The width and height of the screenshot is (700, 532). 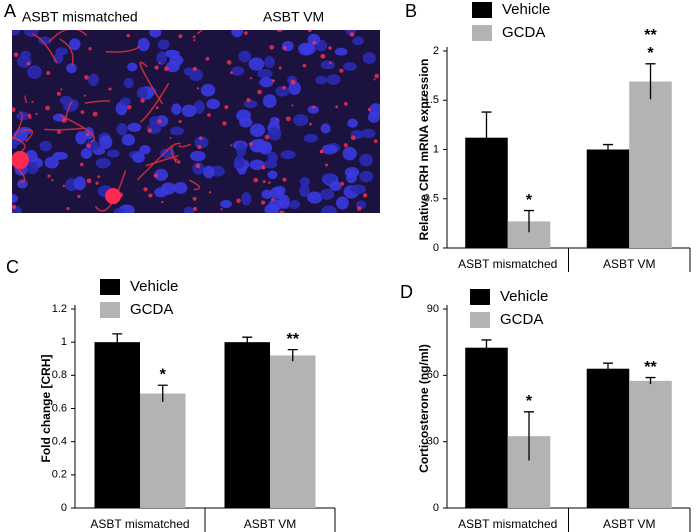 I want to click on micrograph-label: ASBT mismatched, so click(x=80, y=17).